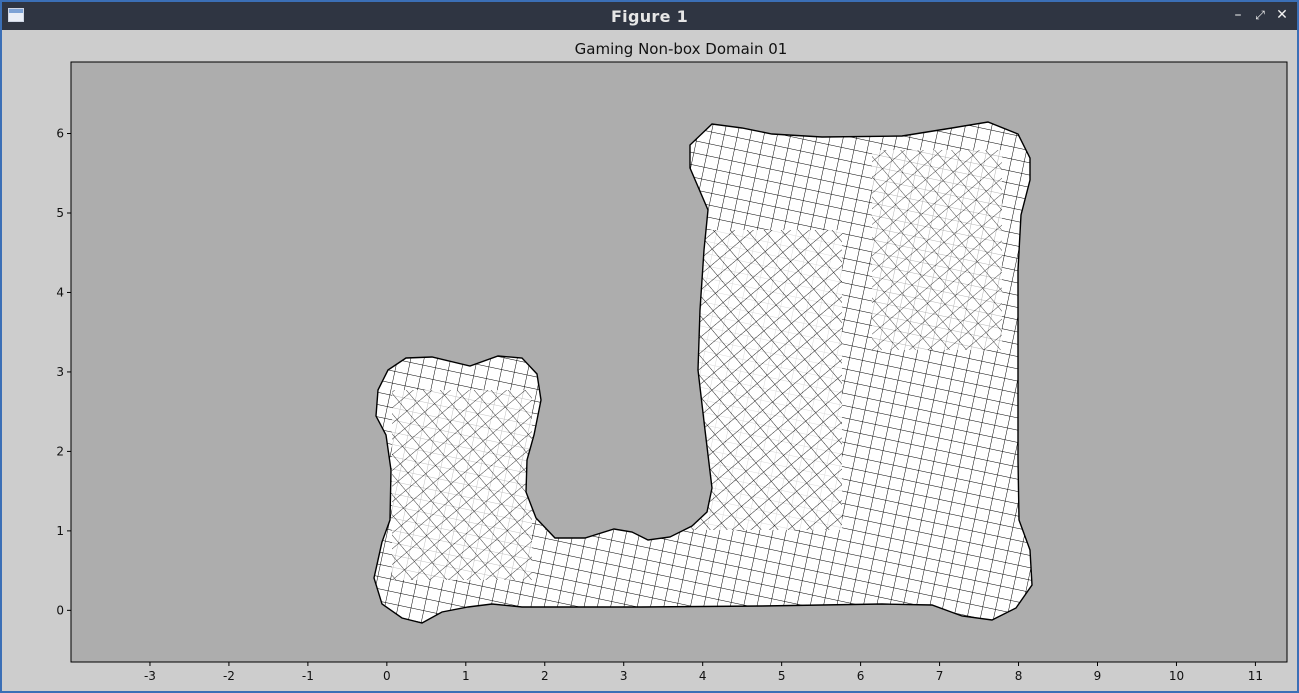 Image resolution: width=1299 pixels, height=693 pixels. Describe the element at coordinates (60, 213) in the screenshot. I see `y-tick-label: 5` at that location.